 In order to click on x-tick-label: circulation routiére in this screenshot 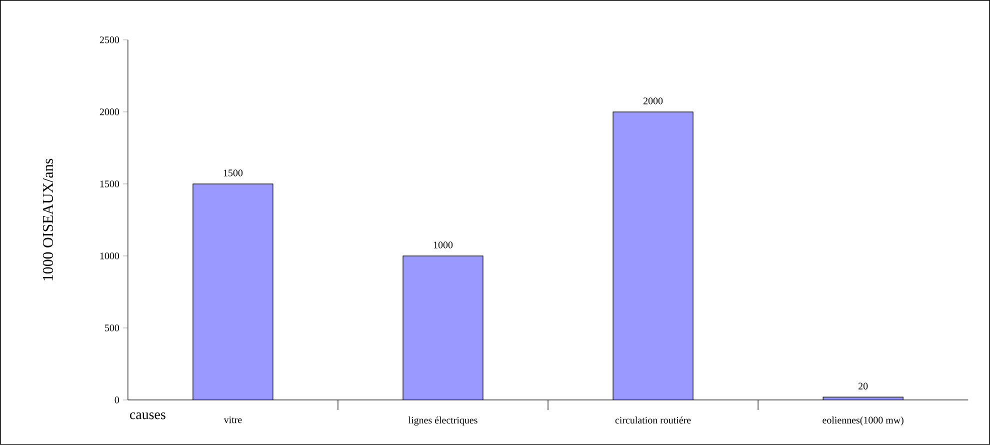, I will do `click(653, 420)`.